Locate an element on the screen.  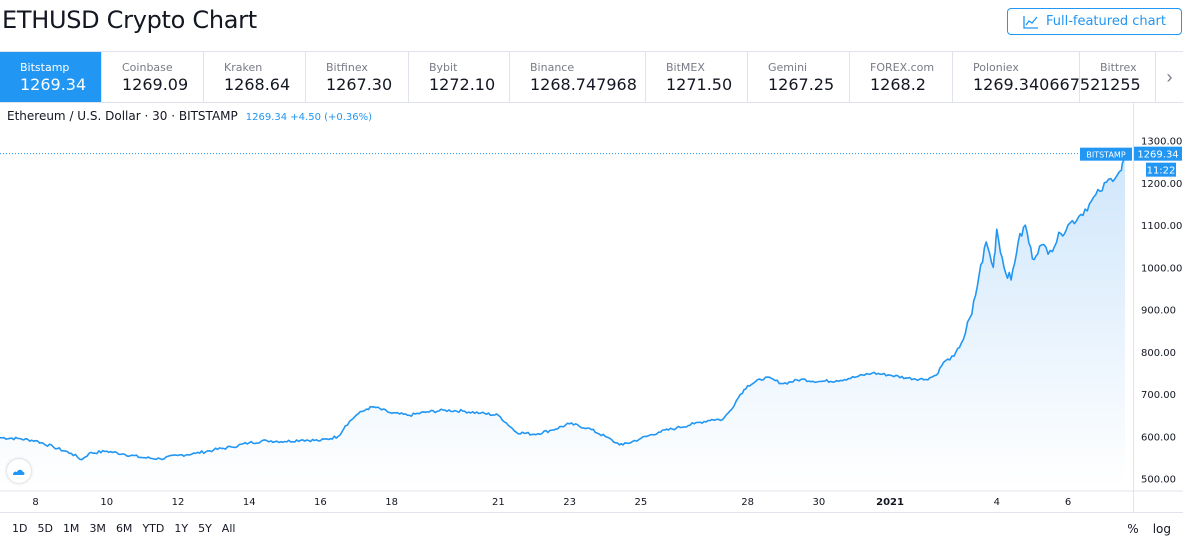
tab-coinbase: Coinbase 1269.09 is located at coordinates (153, 77).